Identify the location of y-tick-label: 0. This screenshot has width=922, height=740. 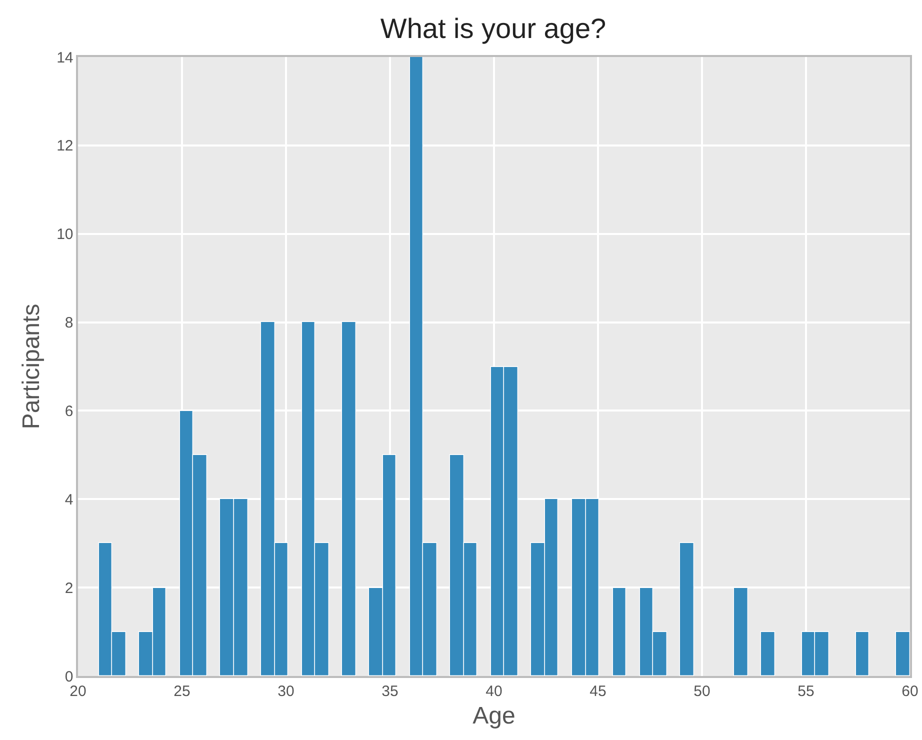
(69, 677).